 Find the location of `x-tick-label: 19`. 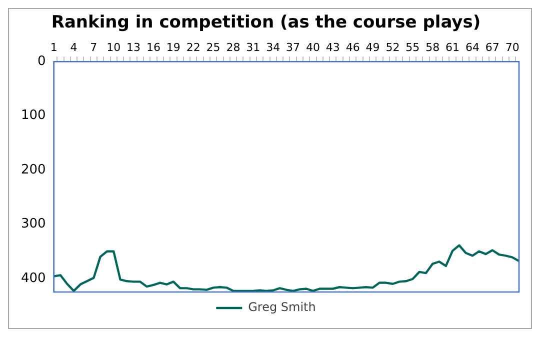

x-tick-label: 19 is located at coordinates (173, 47).